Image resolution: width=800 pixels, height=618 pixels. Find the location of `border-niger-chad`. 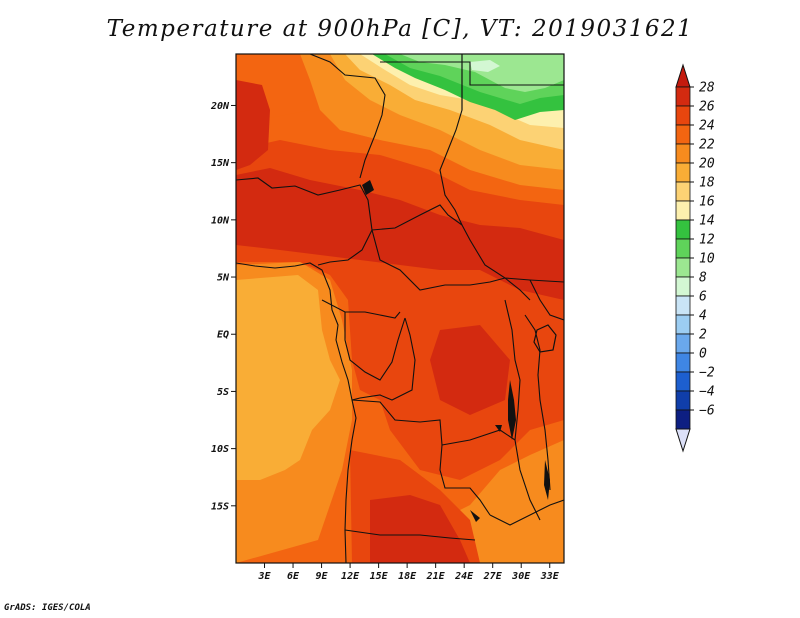

border-niger-chad is located at coordinates (347, 116).